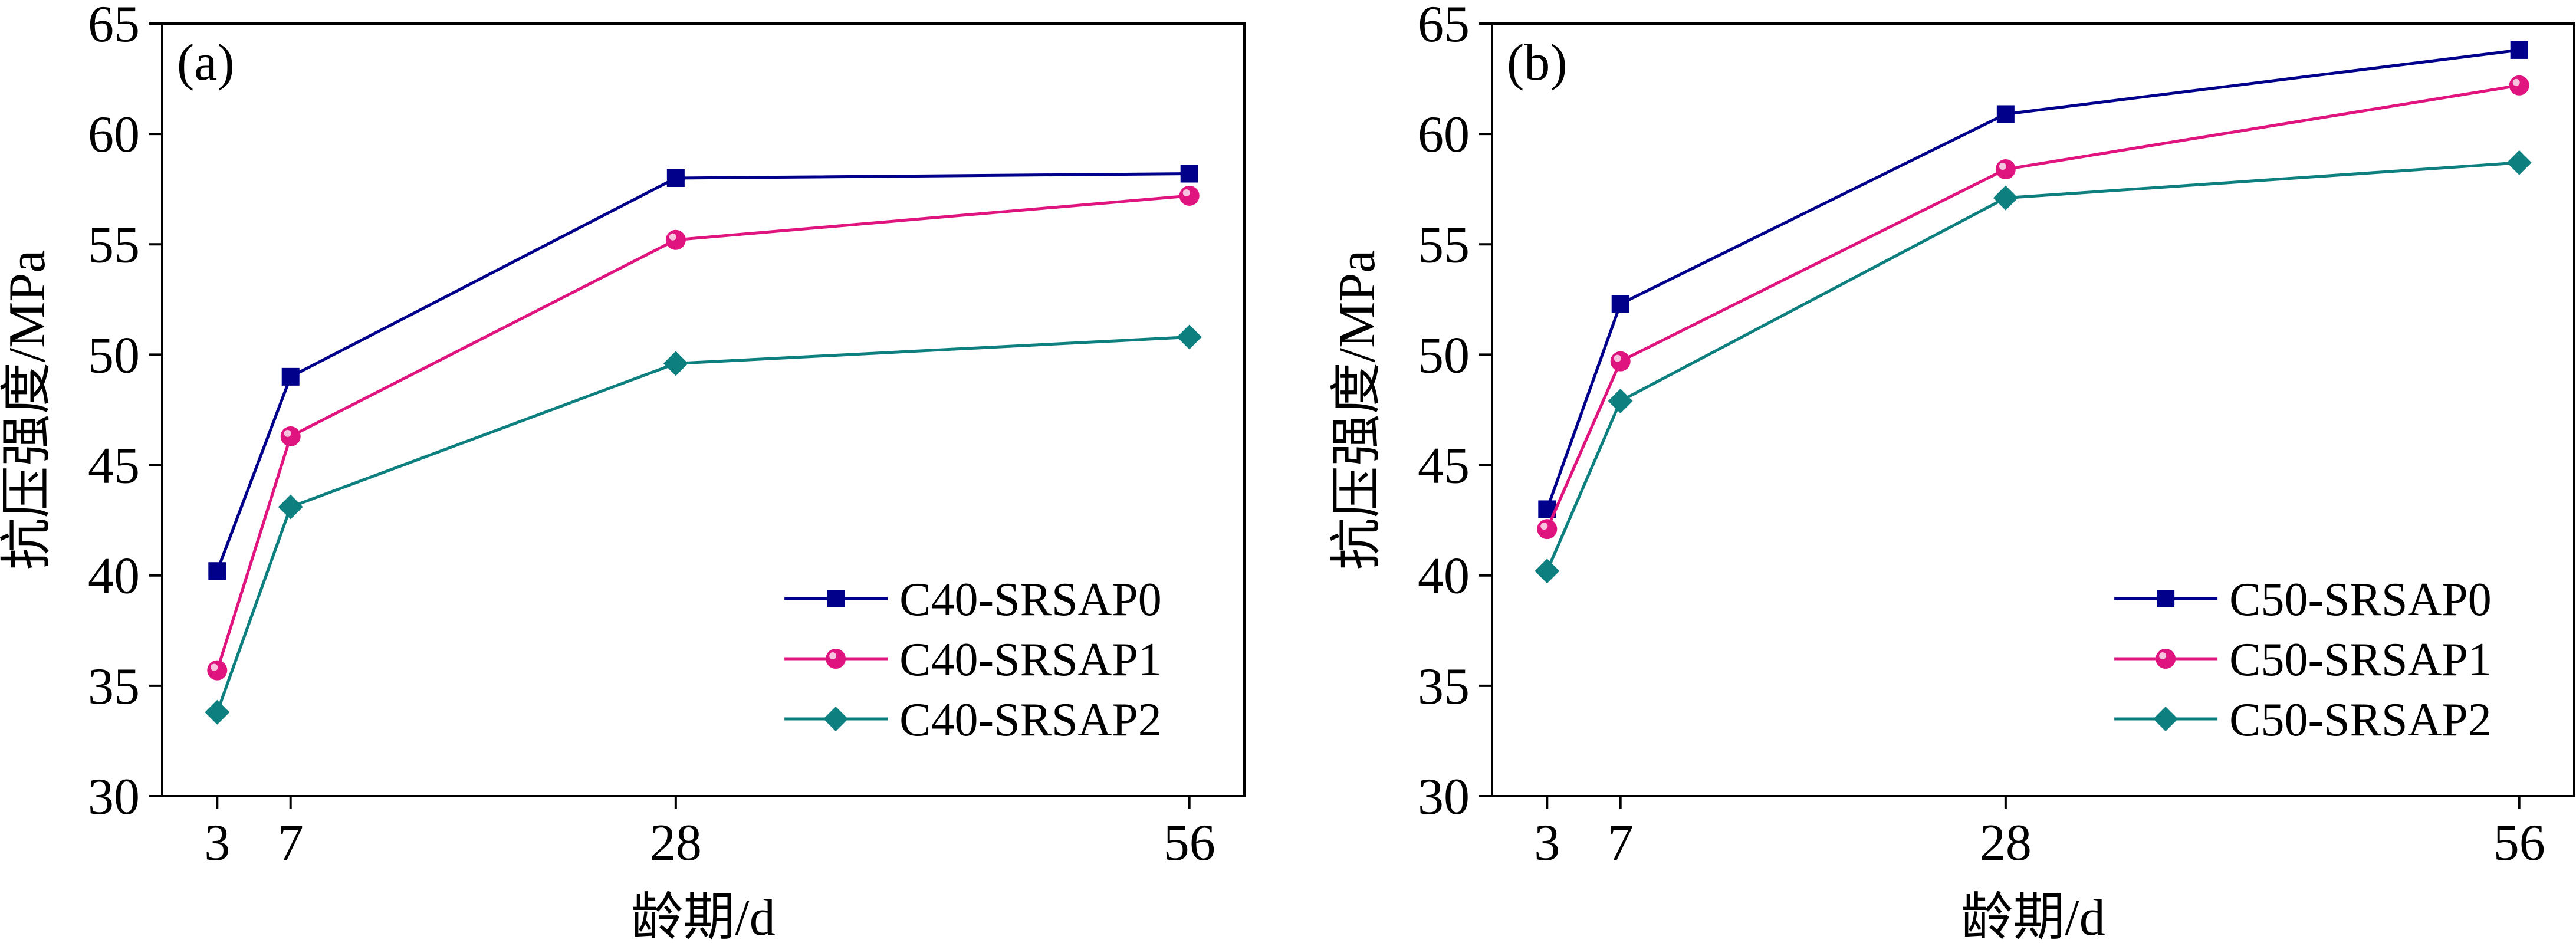  What do you see at coordinates (2002, 166) in the screenshot?
I see `data-point-C50-SRSAP1-28-shine` at bounding box center [2002, 166].